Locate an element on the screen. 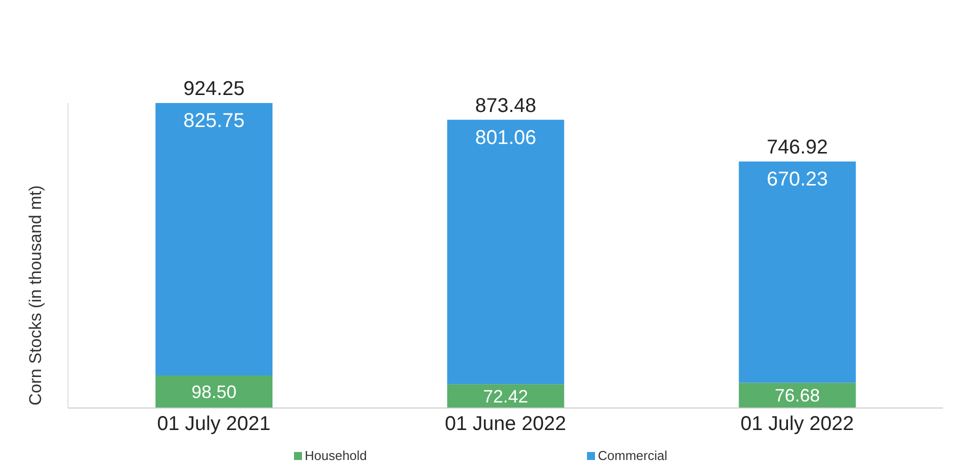 Image resolution: width=975 pixels, height=475 pixels. data-label: 72.42 is located at coordinates (505, 396).